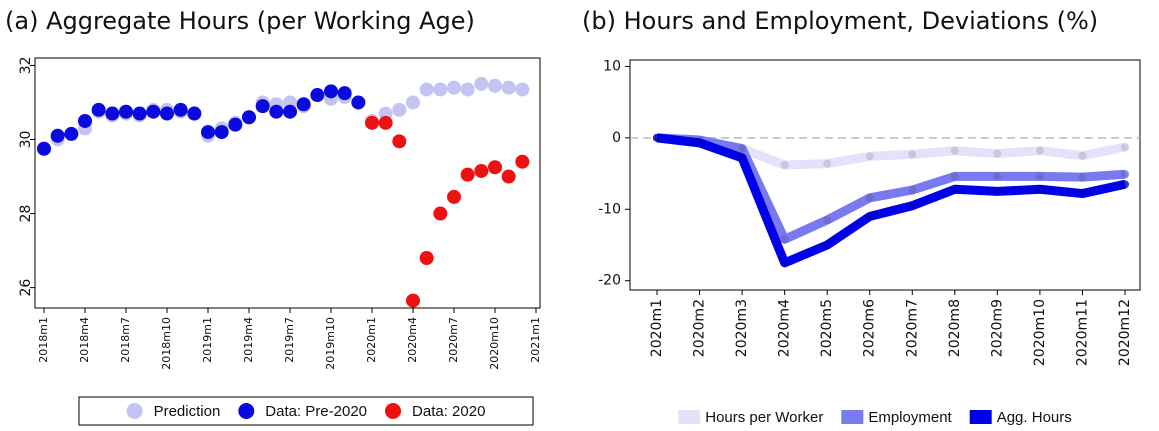  Describe the element at coordinates (26, 214) in the screenshot. I see `y-tick-label: 28` at that location.